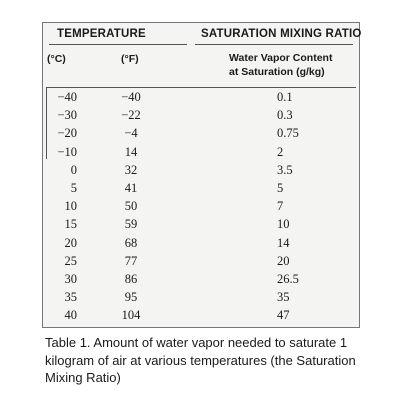  I want to click on table-row: −30 −22 0.3, so click(201, 116).